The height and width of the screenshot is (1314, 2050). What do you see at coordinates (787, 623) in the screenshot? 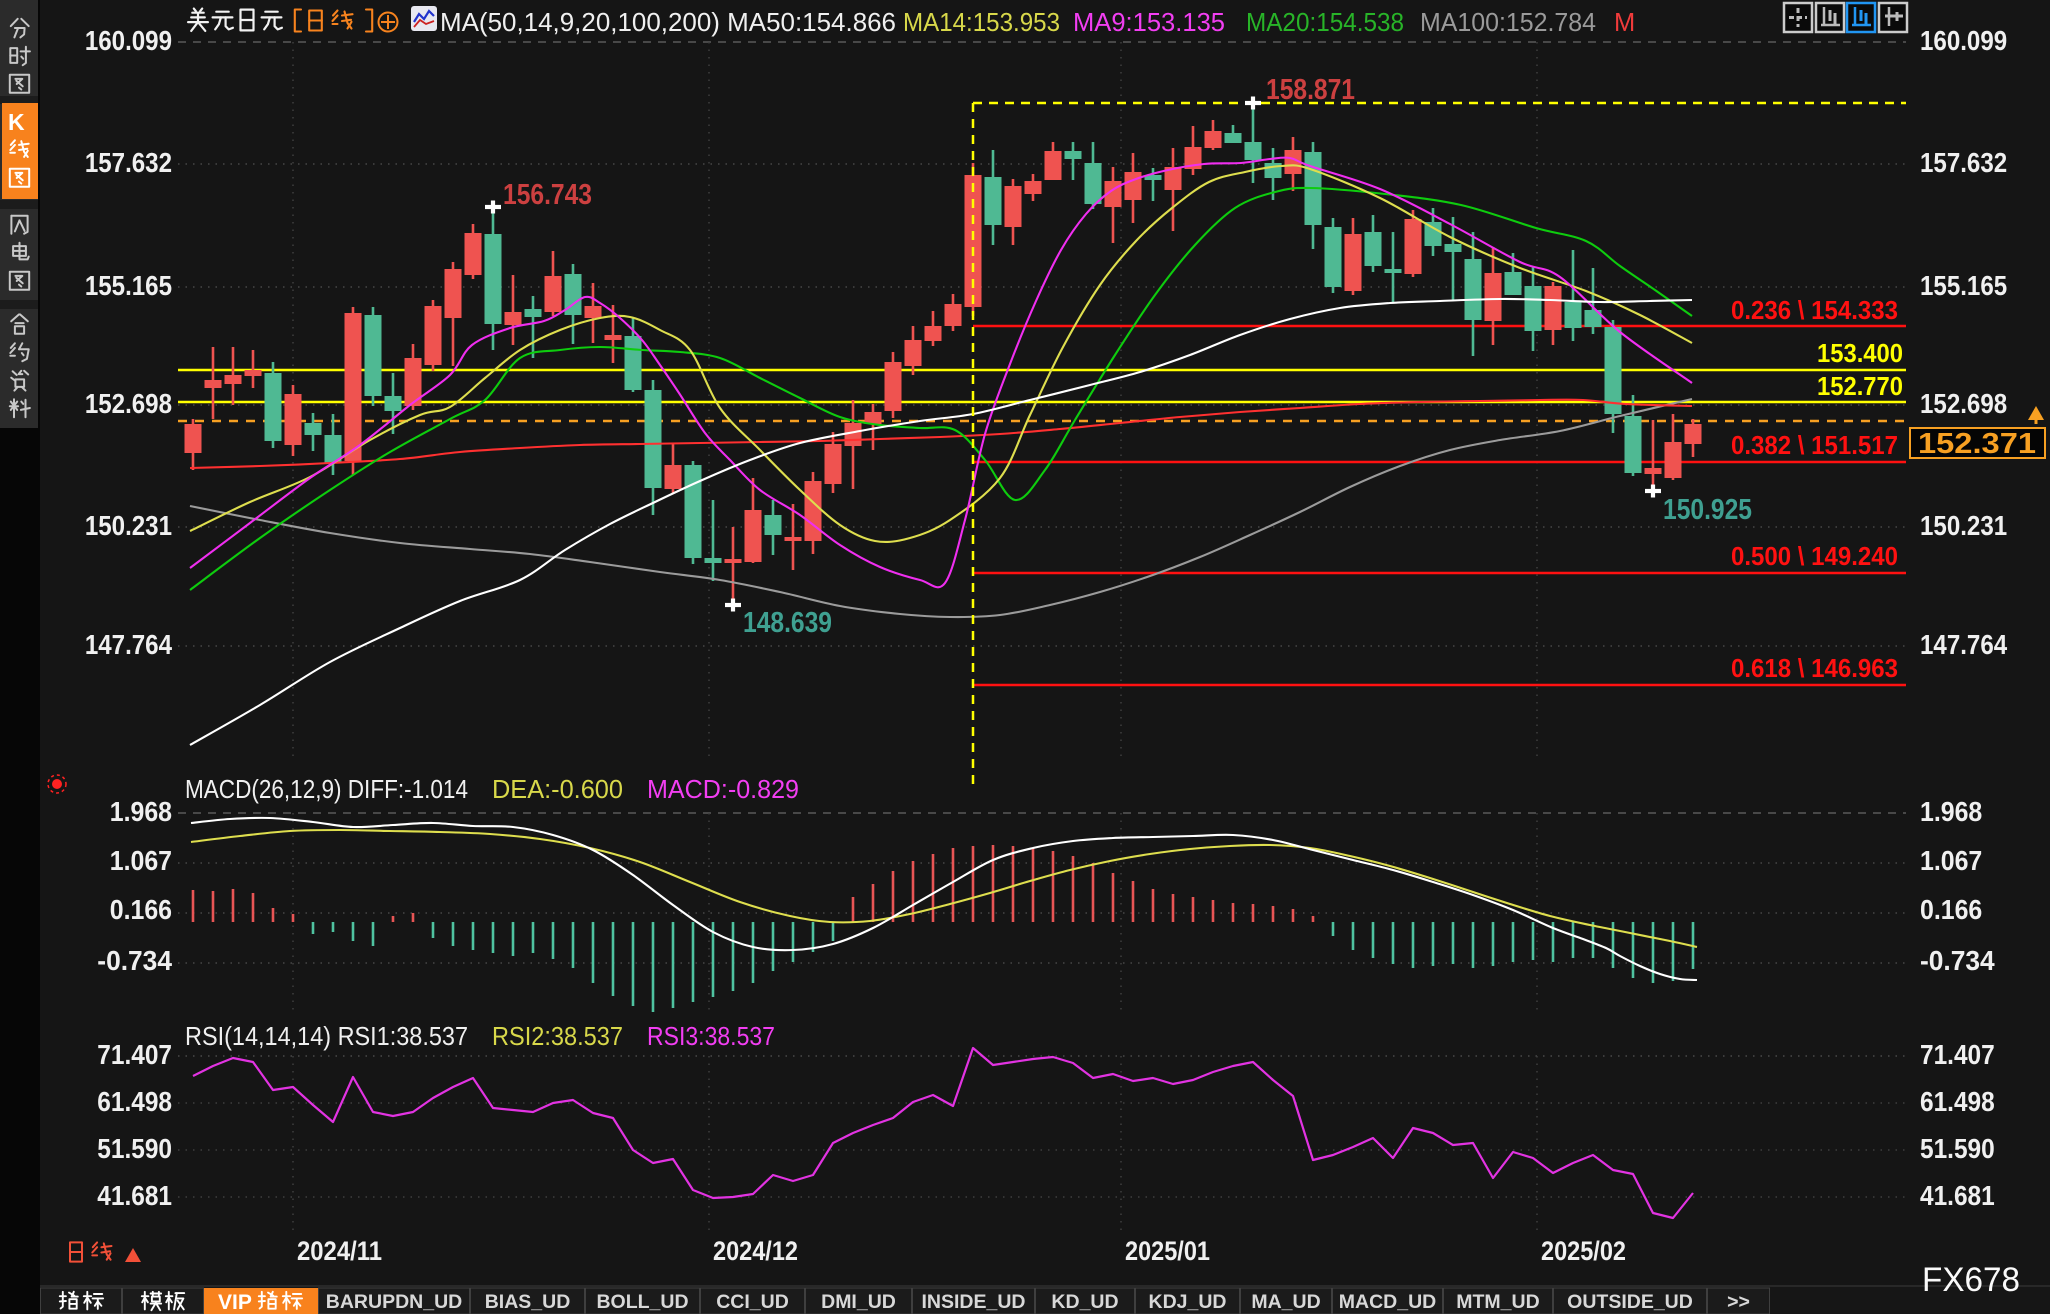
I see `svg-text: 148.639` at bounding box center [787, 623].